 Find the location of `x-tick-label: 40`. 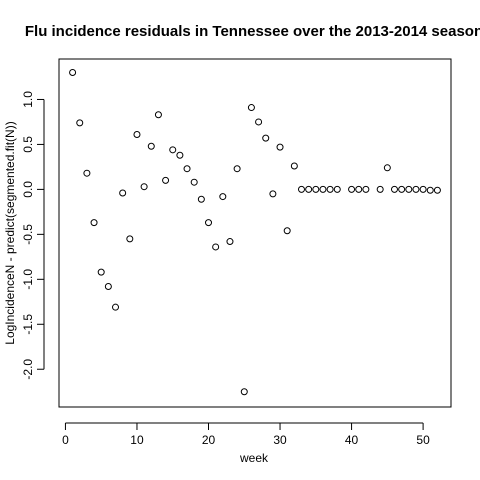

x-tick-label: 40 is located at coordinates (352, 440).